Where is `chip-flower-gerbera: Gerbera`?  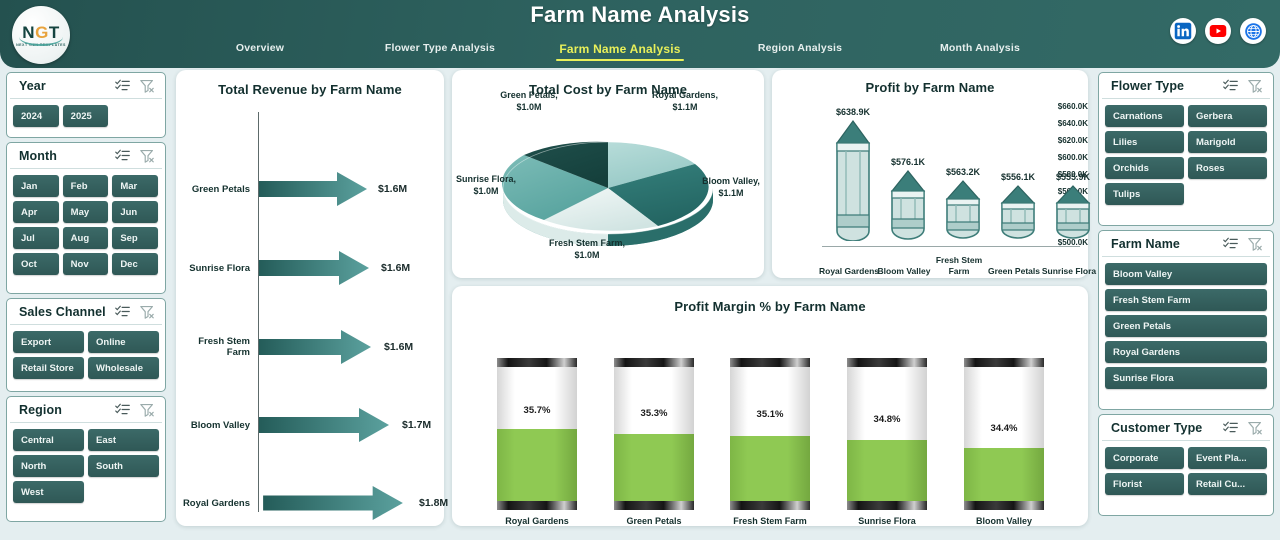
chip-flower-gerbera: Gerbera is located at coordinates (1227, 116).